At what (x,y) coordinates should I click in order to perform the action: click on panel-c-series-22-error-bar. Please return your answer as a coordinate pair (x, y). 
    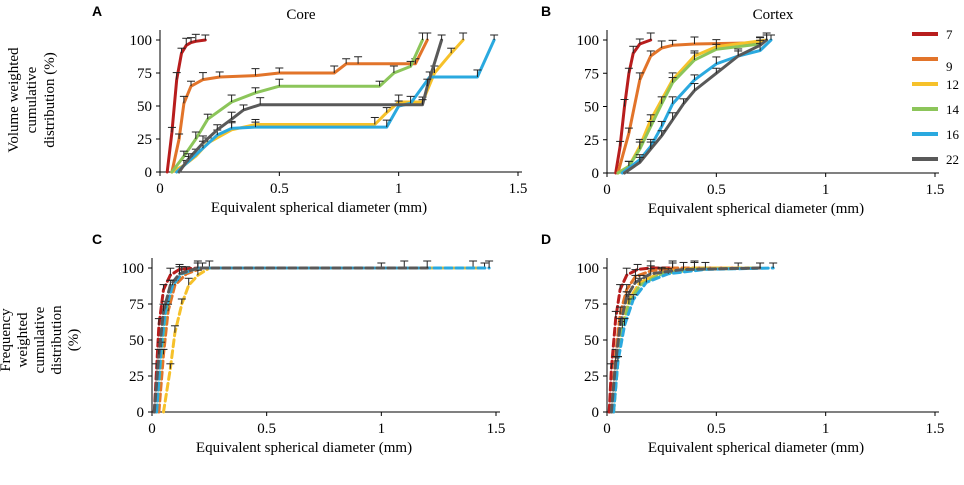
    Looking at the image, I should click on (163, 307).